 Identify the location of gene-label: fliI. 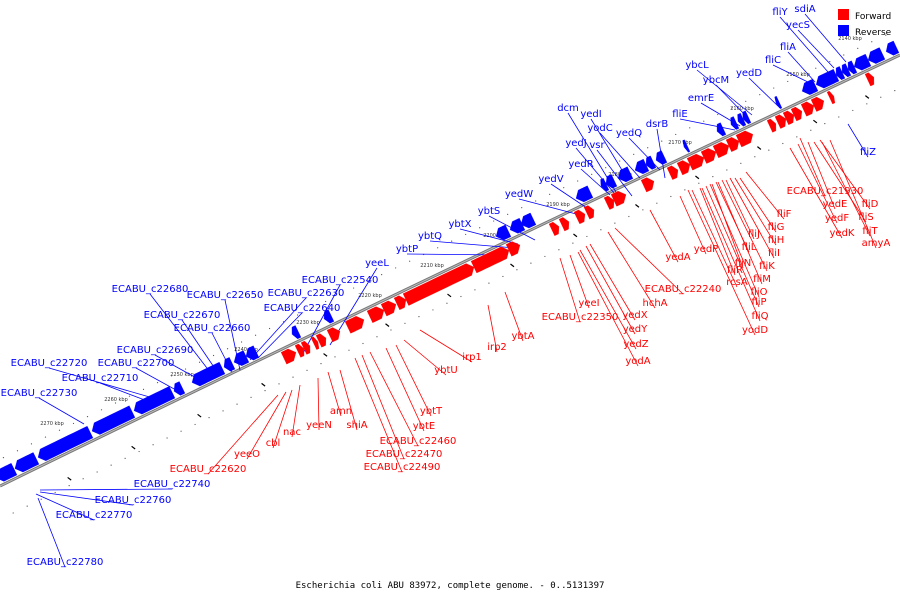
(774, 253).